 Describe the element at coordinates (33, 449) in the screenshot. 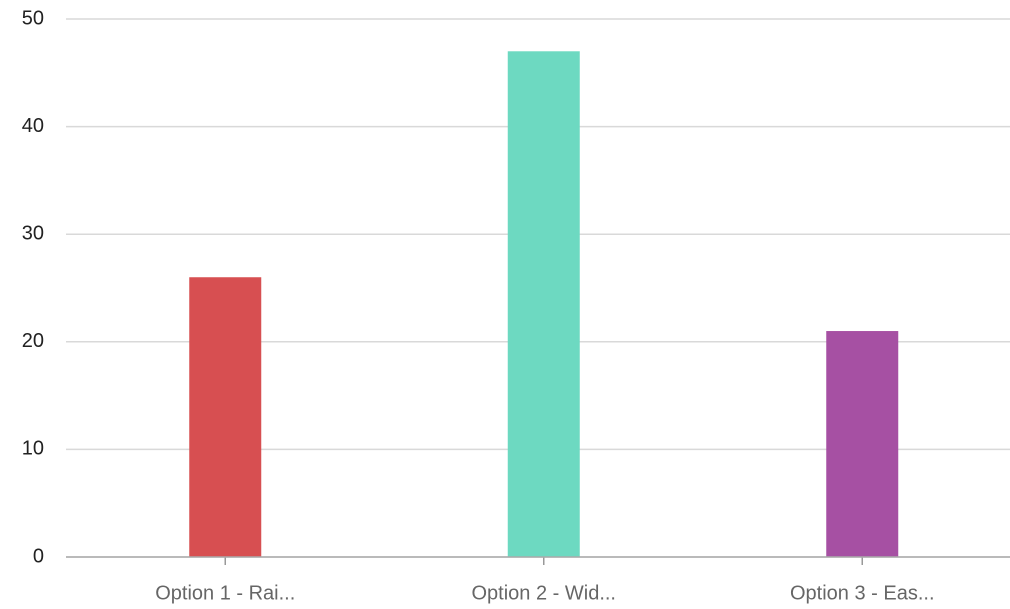

I see `y-tick-label: 10` at that location.